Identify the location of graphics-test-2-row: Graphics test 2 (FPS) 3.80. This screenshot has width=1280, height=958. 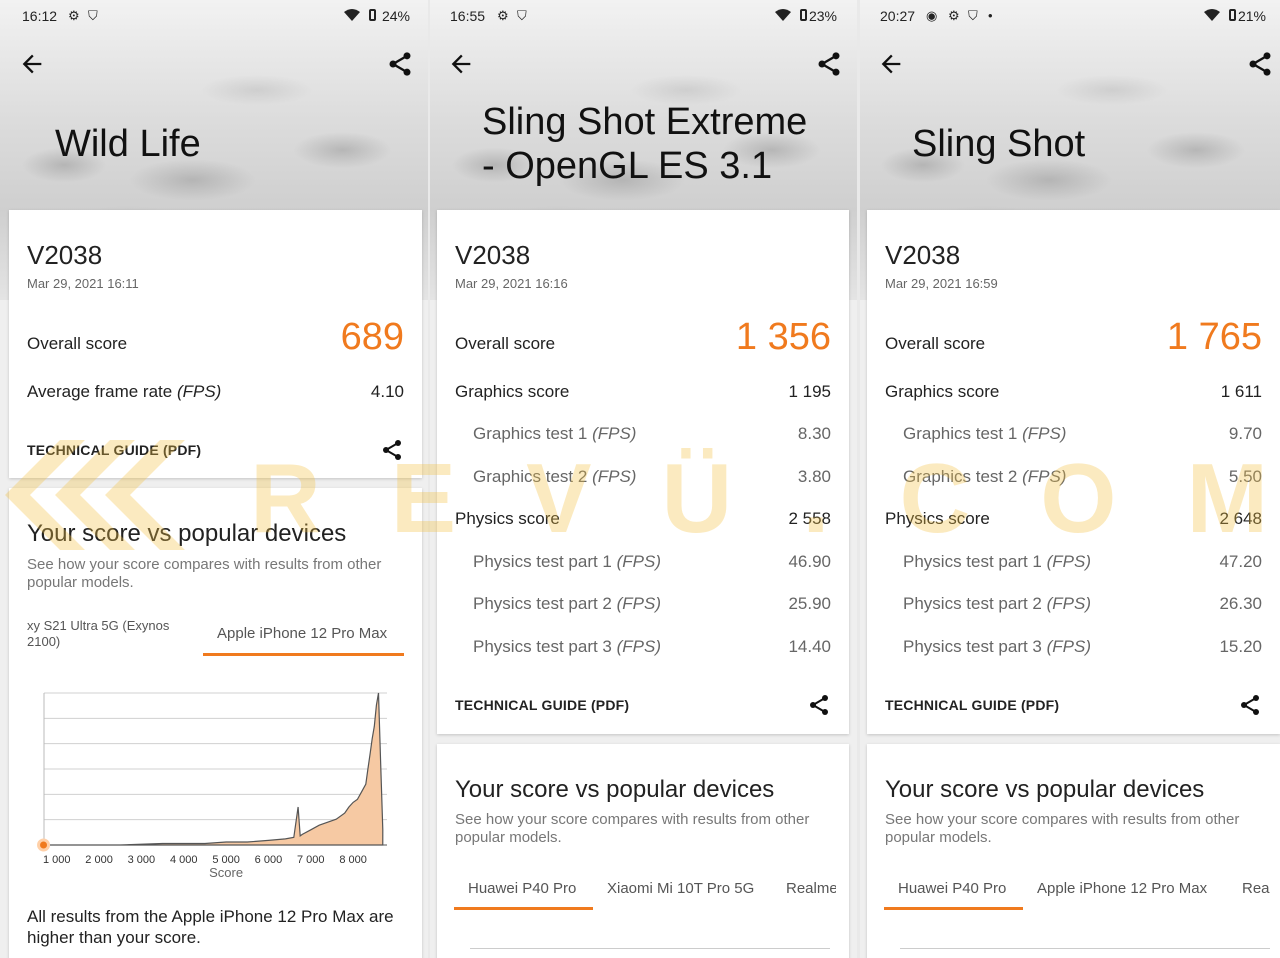
(643, 482).